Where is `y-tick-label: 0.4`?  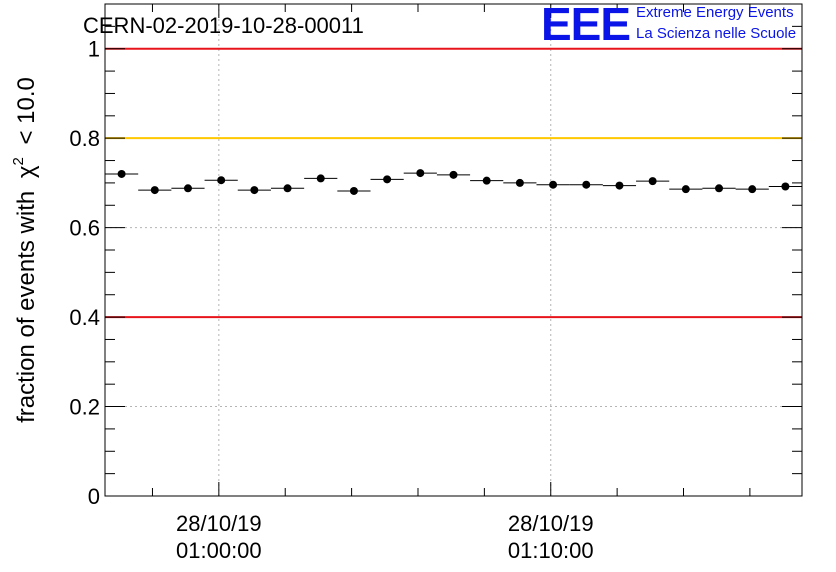 y-tick-label: 0.4 is located at coordinates (84, 317).